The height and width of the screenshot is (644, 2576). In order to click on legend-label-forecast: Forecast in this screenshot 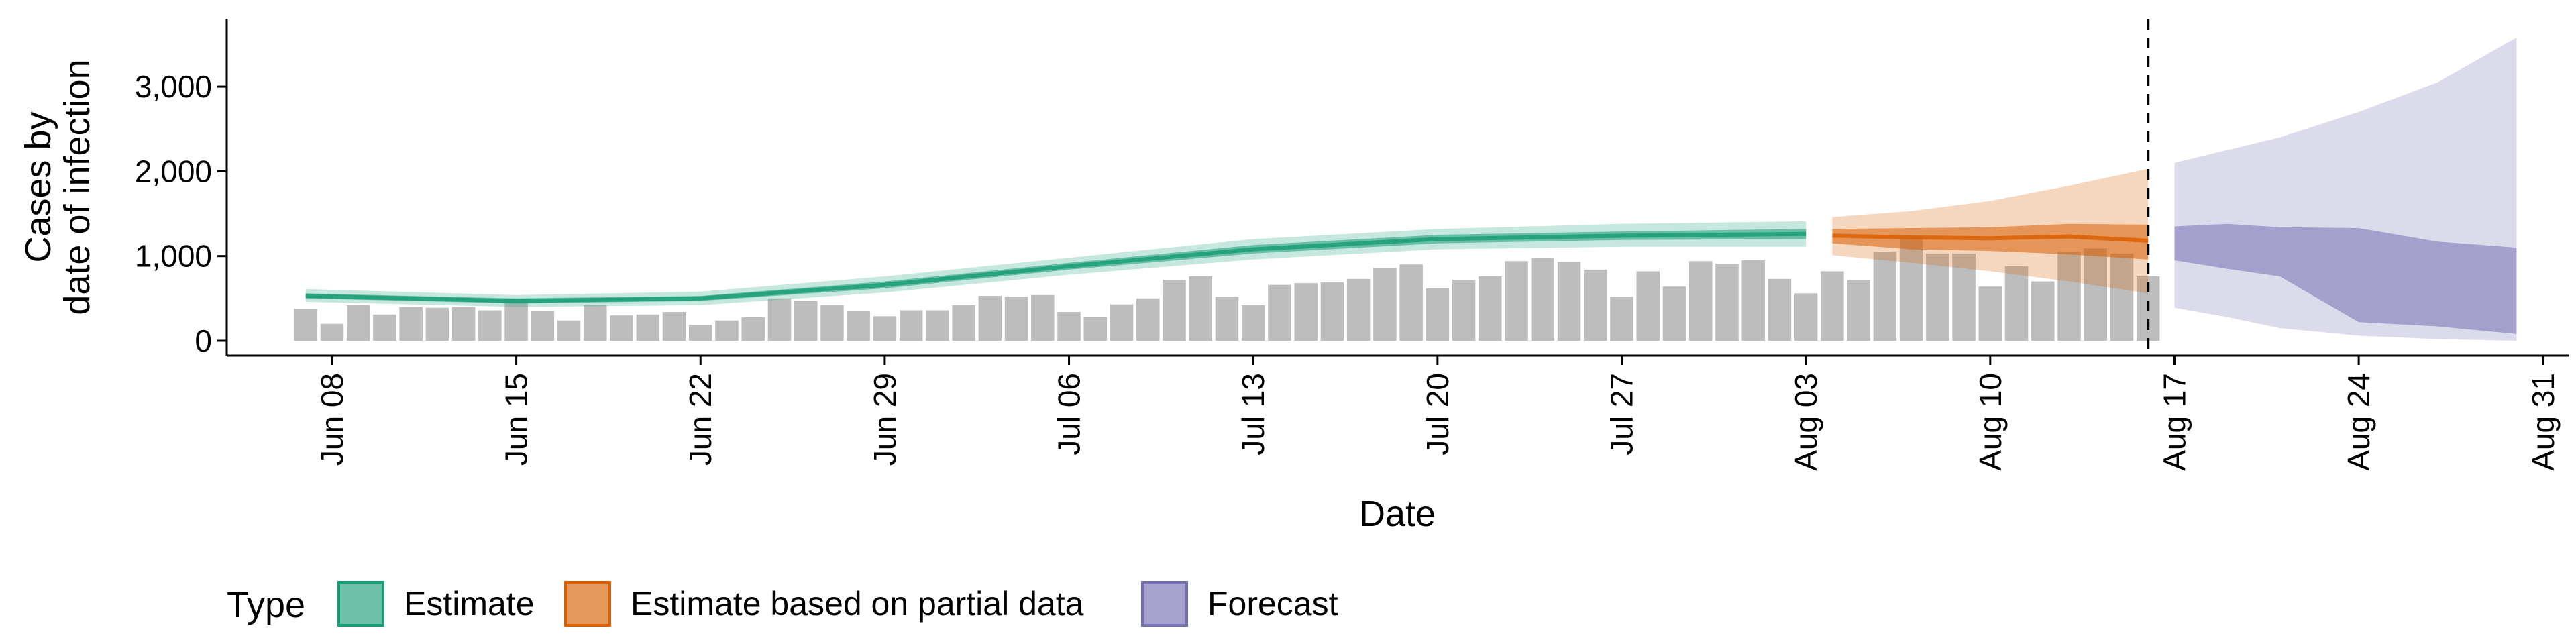, I will do `click(1273, 604)`.